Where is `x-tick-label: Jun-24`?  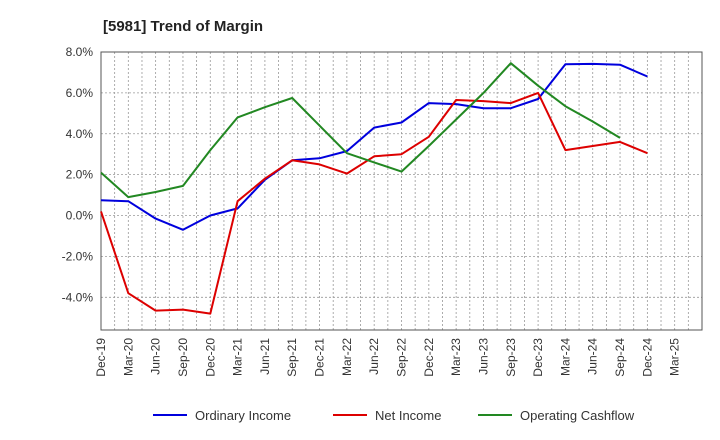 x-tick-label: Jun-24 is located at coordinates (593, 356).